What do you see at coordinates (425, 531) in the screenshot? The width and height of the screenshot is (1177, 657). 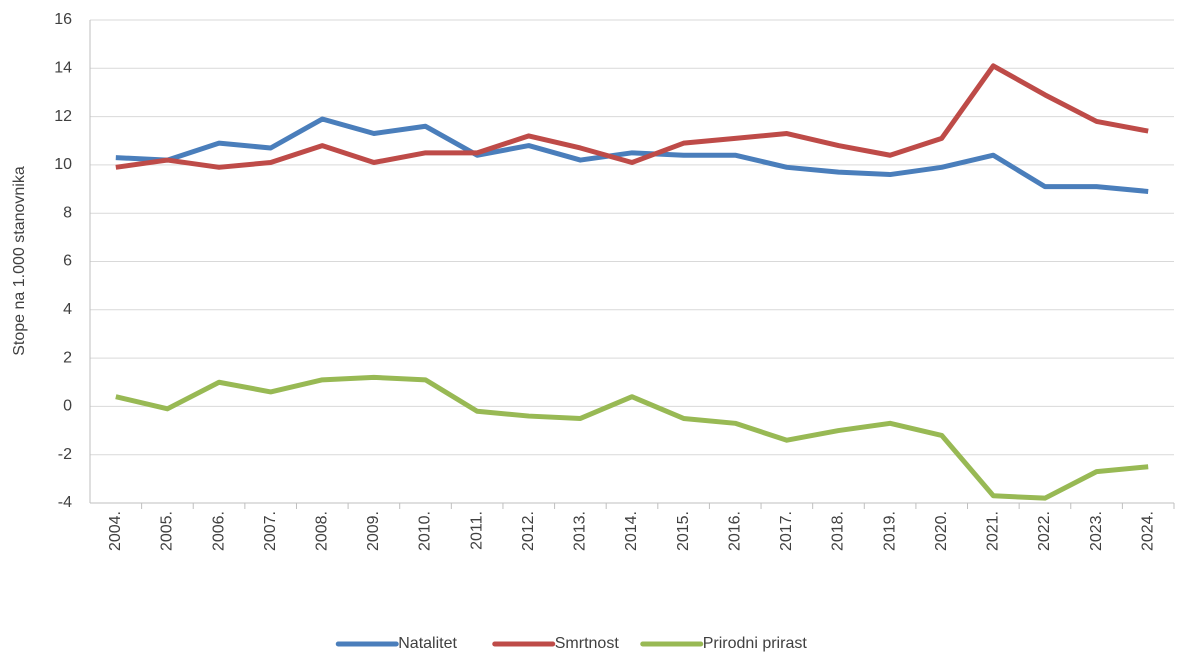 I see `x-tick-label: 2010.` at bounding box center [425, 531].